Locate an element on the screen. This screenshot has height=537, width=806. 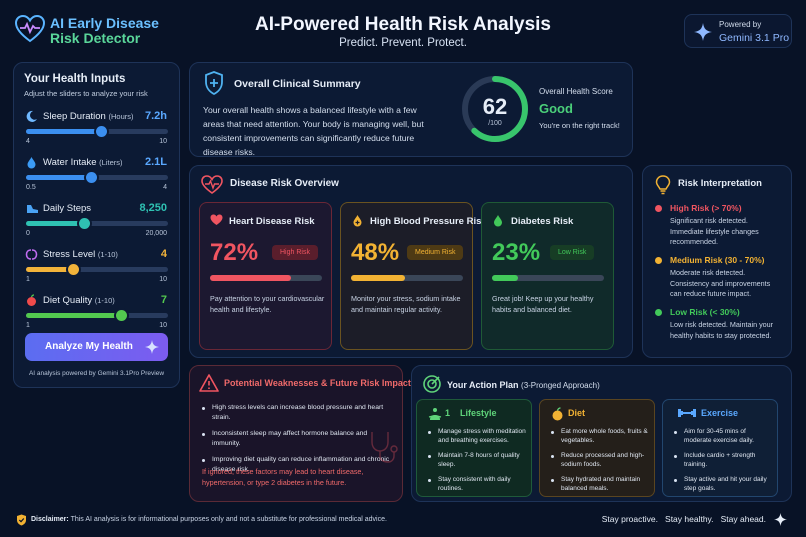
plan-heading-label: Lifestyle is located at coordinates (478, 413).